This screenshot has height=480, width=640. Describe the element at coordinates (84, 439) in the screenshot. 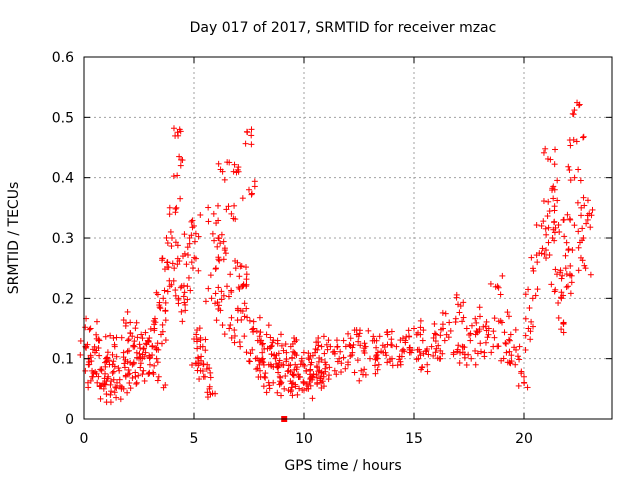

I see `x-tick-label: 0` at that location.